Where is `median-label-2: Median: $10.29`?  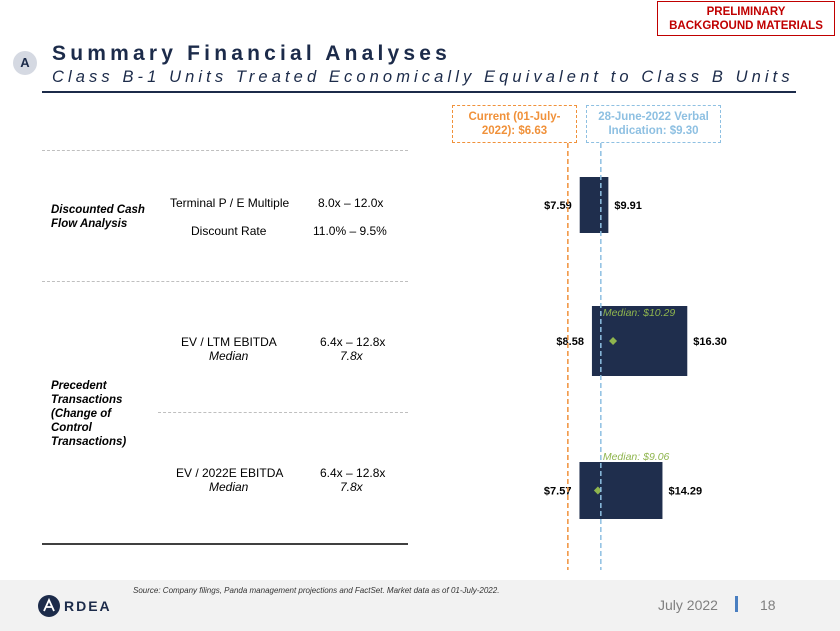
median-label-2: Median: $10.29 is located at coordinates (639, 313).